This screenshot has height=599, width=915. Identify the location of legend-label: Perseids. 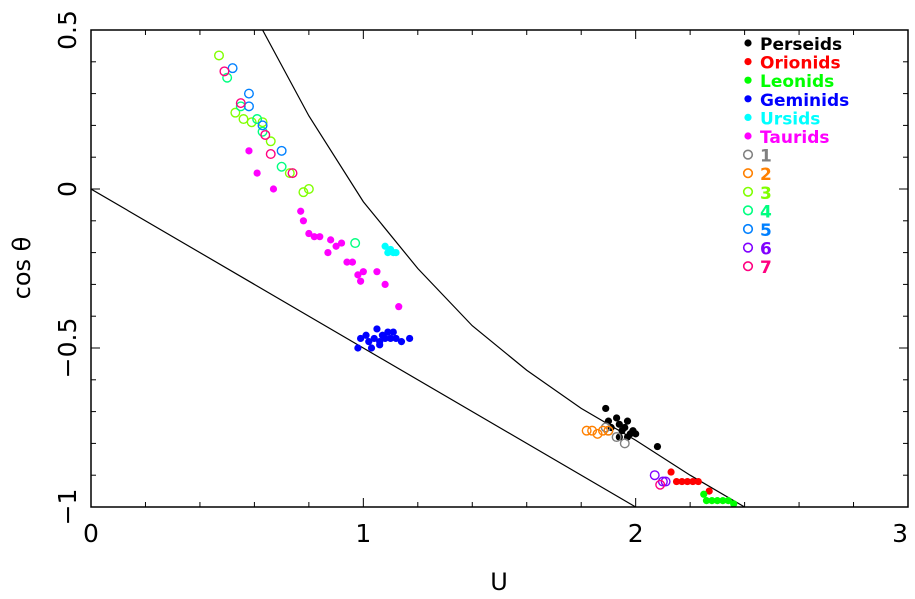
(801, 45).